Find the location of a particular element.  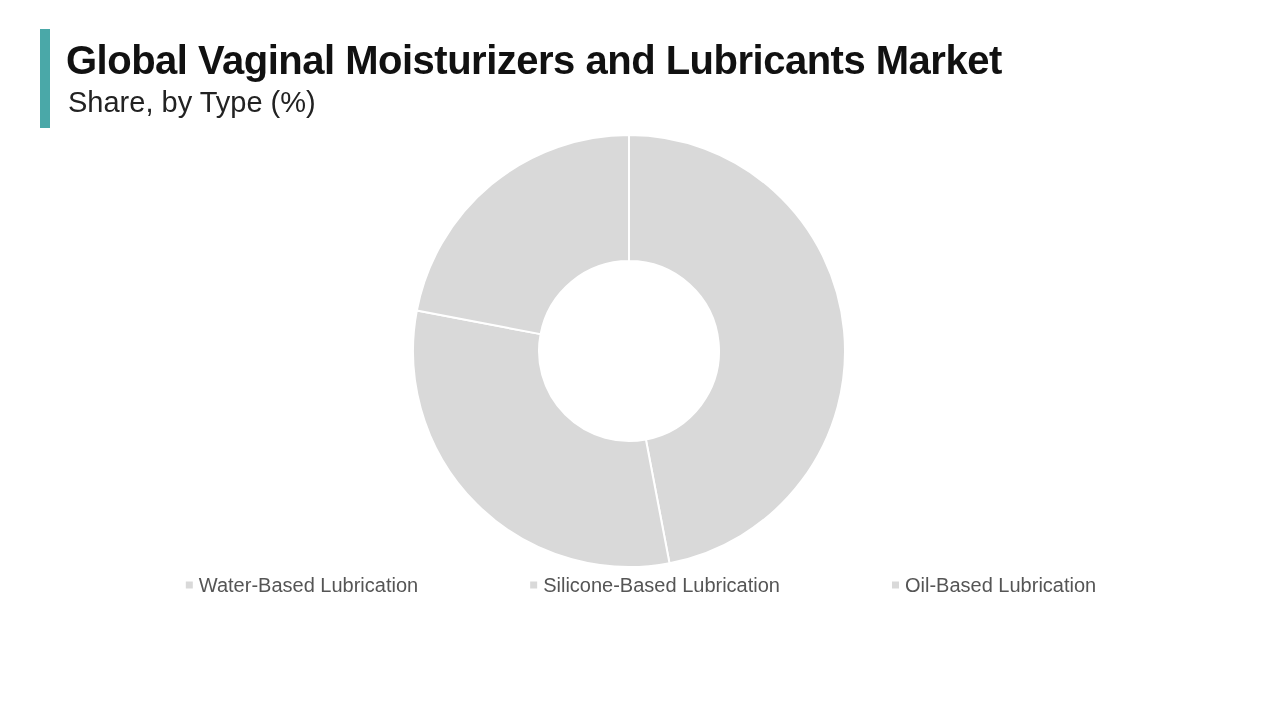

chart-title: Global Vaginal Moisturizers and Lubricants Market is located at coordinates (534, 60).